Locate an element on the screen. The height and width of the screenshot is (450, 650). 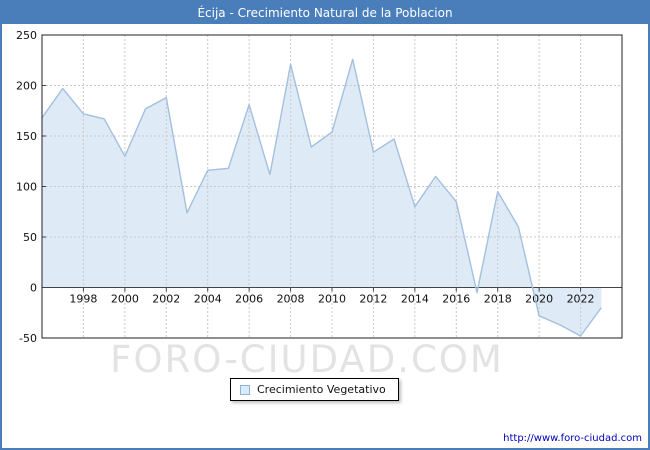
x-tick-label: 2004 is located at coordinates (208, 299).